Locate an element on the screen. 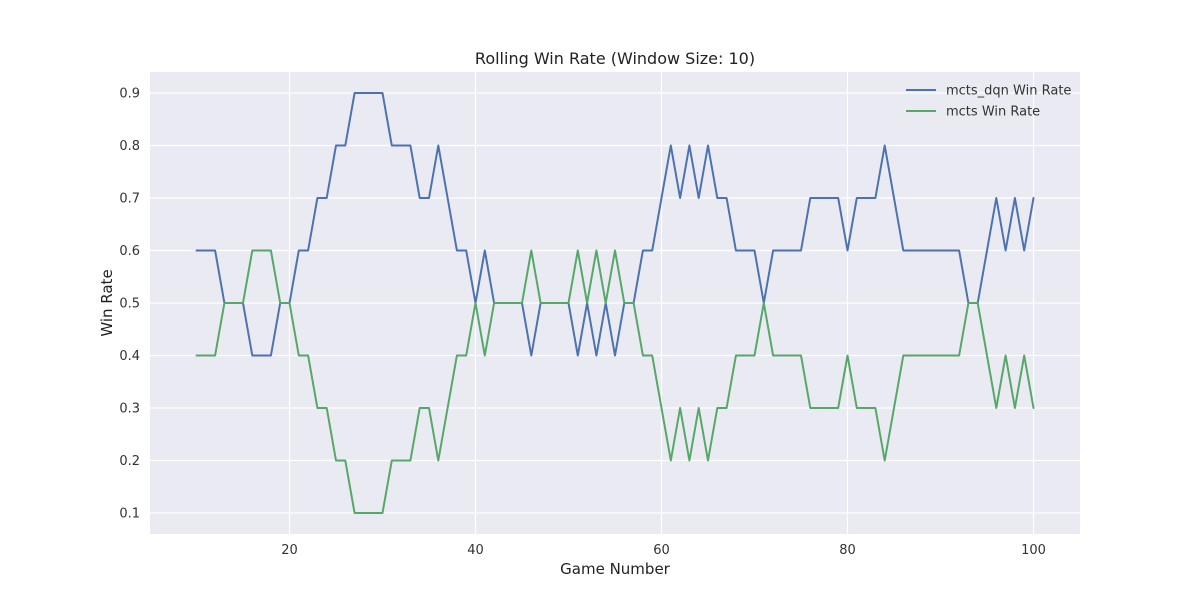  y-tick-label: 0.1 is located at coordinates (129, 514).